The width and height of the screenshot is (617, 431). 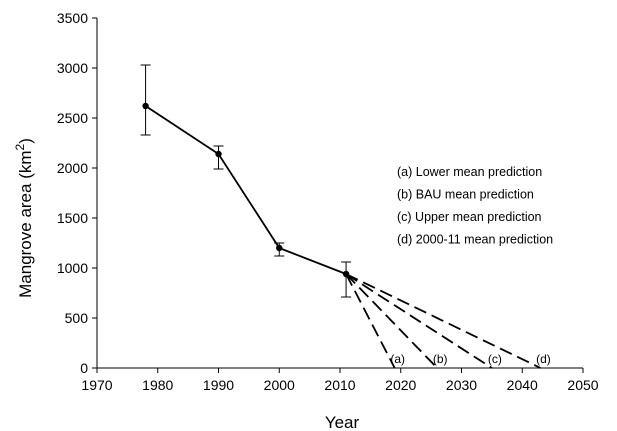 I want to click on y-tick-label: 0, so click(x=84, y=368).